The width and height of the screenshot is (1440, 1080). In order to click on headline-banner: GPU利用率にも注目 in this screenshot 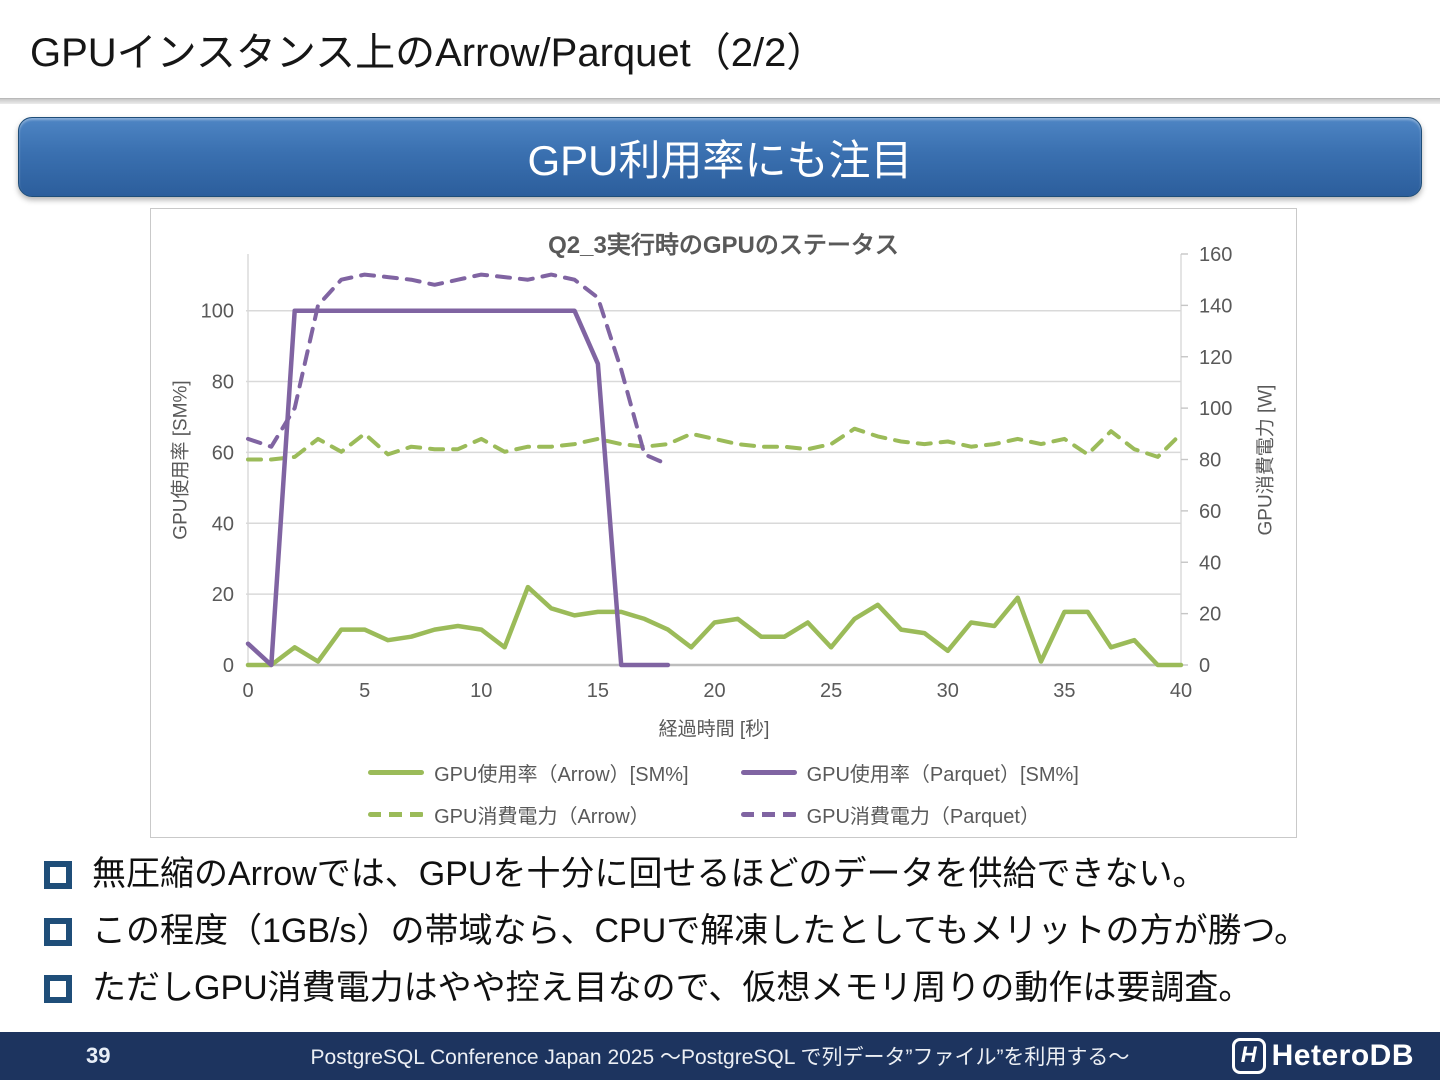, I will do `click(720, 157)`.